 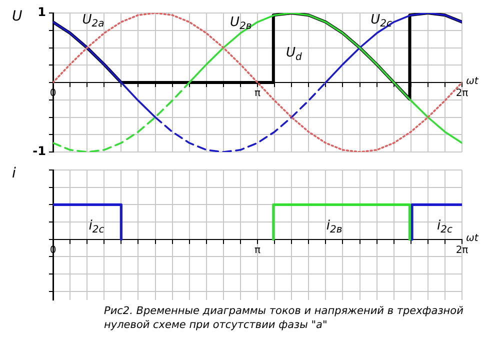 I want to click on text: Рис2. Временные диаграммы токов и напряжений в трехфазной нулевой схеме при отсутствии фазы "а", so click(x=283, y=318).